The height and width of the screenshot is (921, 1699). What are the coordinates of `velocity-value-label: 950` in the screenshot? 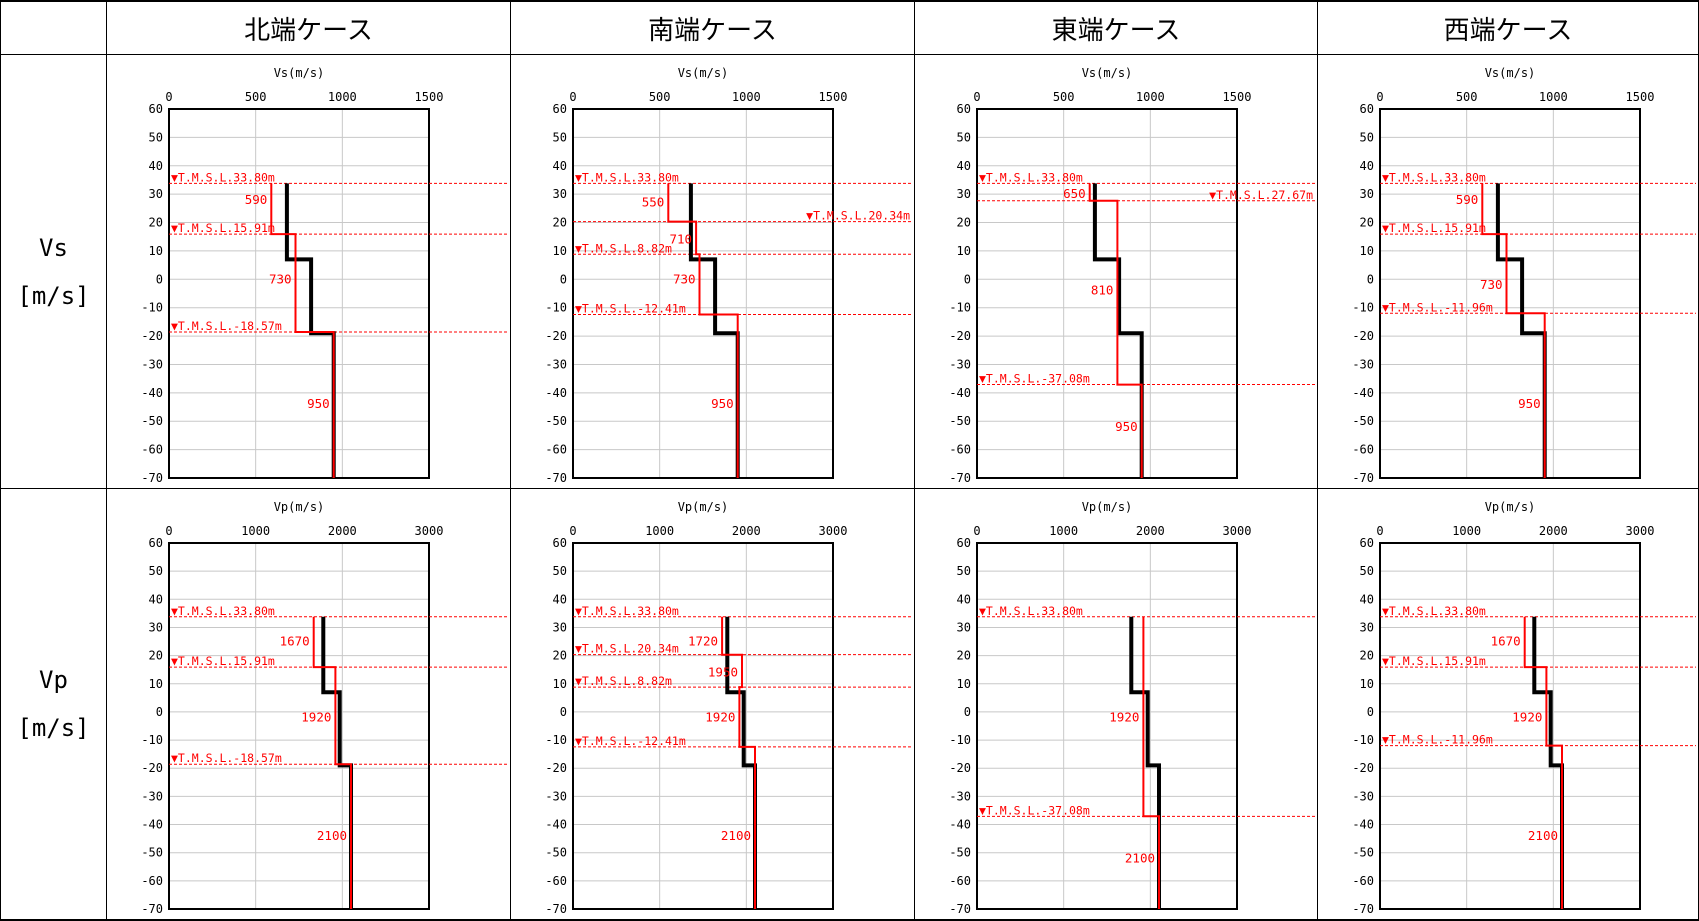 It's located at (318, 403).